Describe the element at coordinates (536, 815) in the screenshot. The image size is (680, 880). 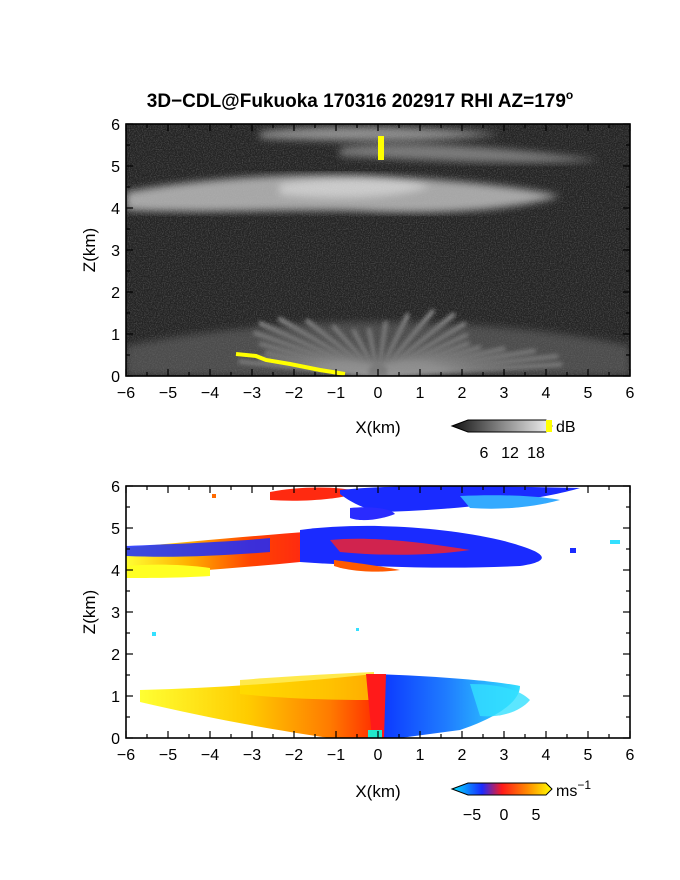
I see `velocity-colorbar-tick: 5` at that location.